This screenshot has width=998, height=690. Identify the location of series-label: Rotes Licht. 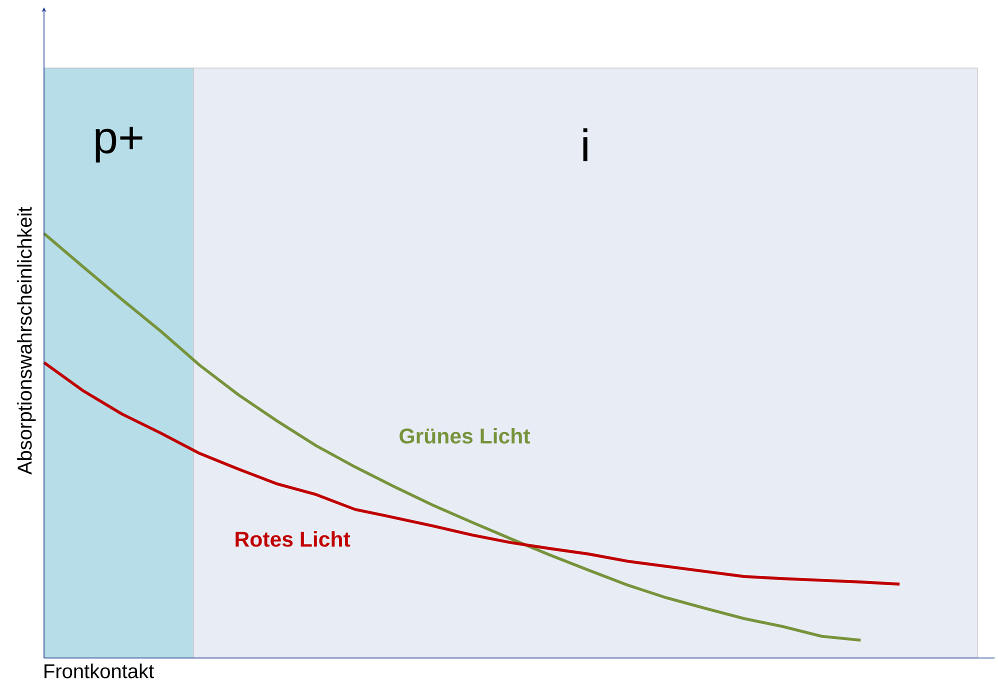
(293, 539).